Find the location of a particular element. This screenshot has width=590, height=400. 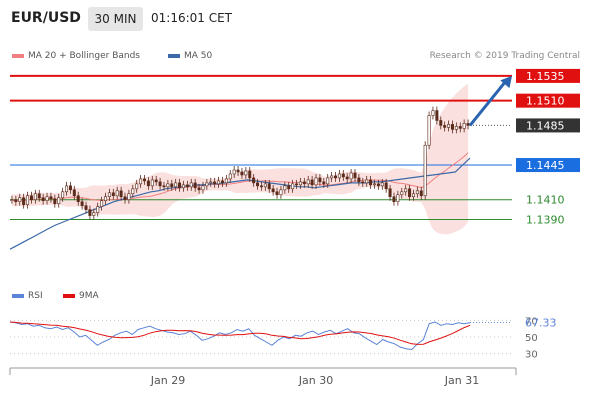

legend-ma20: MA 20 + Bollinger Bands is located at coordinates (76, 56).